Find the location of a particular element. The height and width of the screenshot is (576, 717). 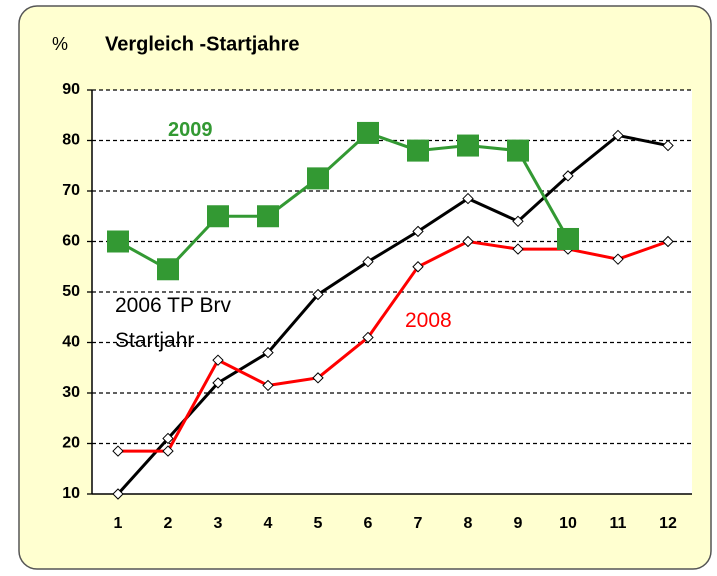

y-tick-label: 90 is located at coordinates (71, 89).